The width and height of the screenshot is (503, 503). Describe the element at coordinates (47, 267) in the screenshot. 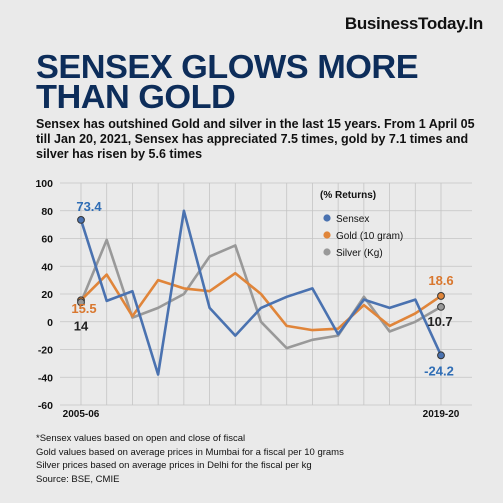

I see `y-tick-label: 40` at that location.